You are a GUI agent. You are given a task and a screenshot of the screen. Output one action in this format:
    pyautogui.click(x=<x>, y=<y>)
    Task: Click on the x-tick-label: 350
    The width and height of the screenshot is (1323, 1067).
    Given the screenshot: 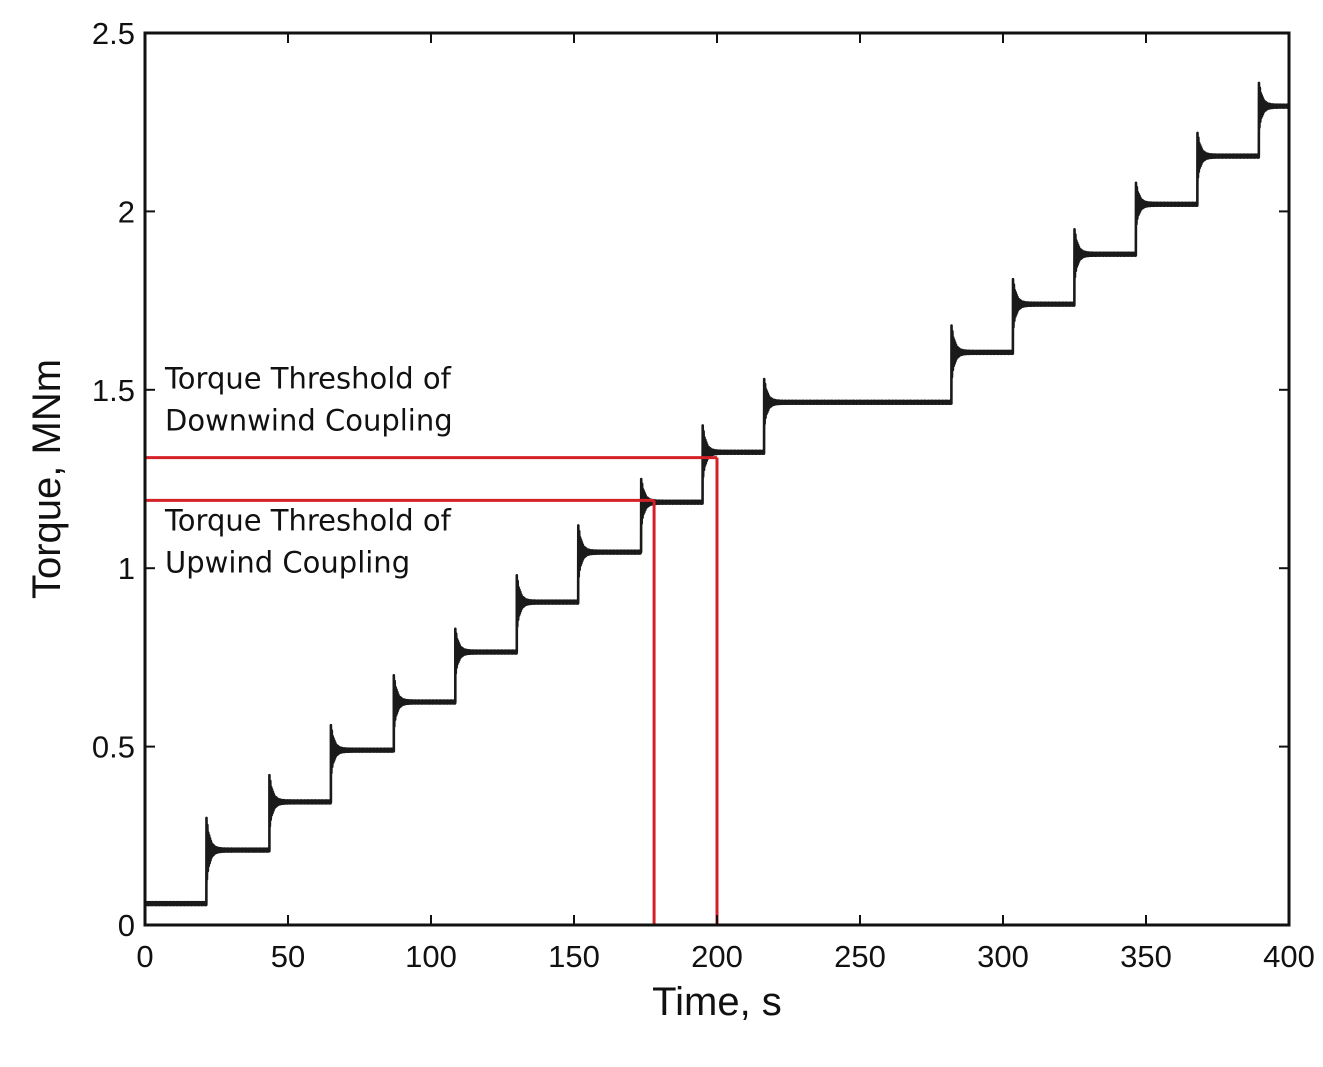 What is the action you would take?
    pyautogui.click(x=1146, y=956)
    